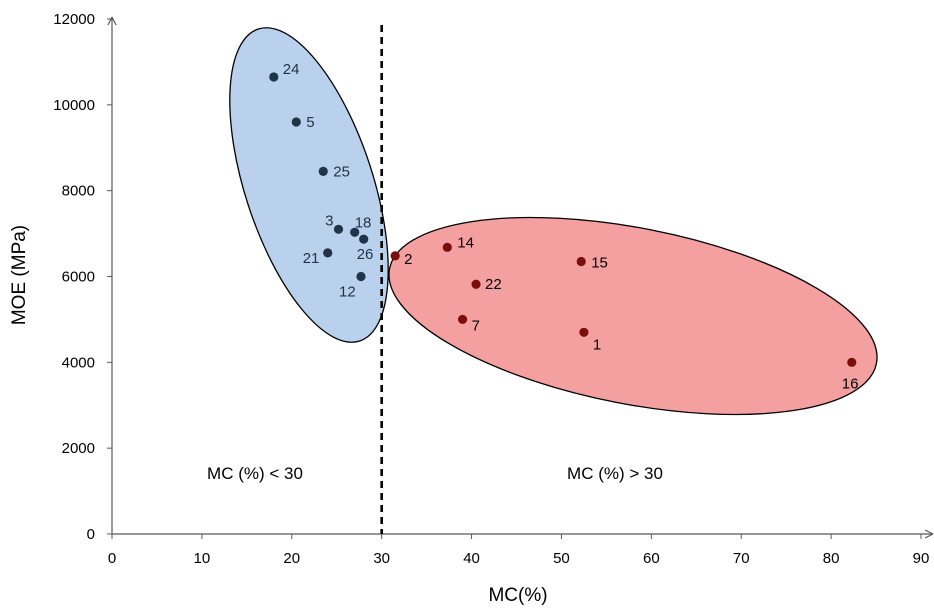  I want to click on y-tick-label: 8000, so click(78, 191).